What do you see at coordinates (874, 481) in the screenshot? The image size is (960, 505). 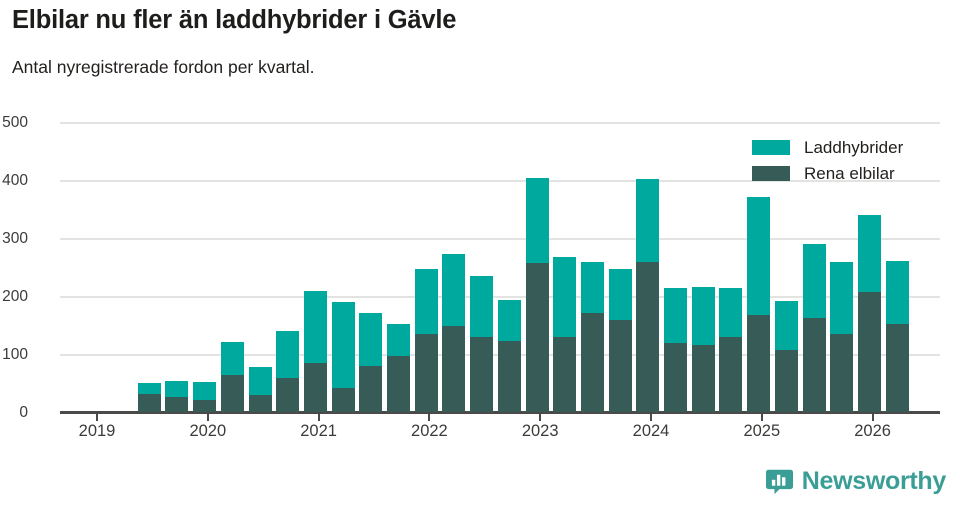 I see `brand-name: Newsworthy` at bounding box center [874, 481].